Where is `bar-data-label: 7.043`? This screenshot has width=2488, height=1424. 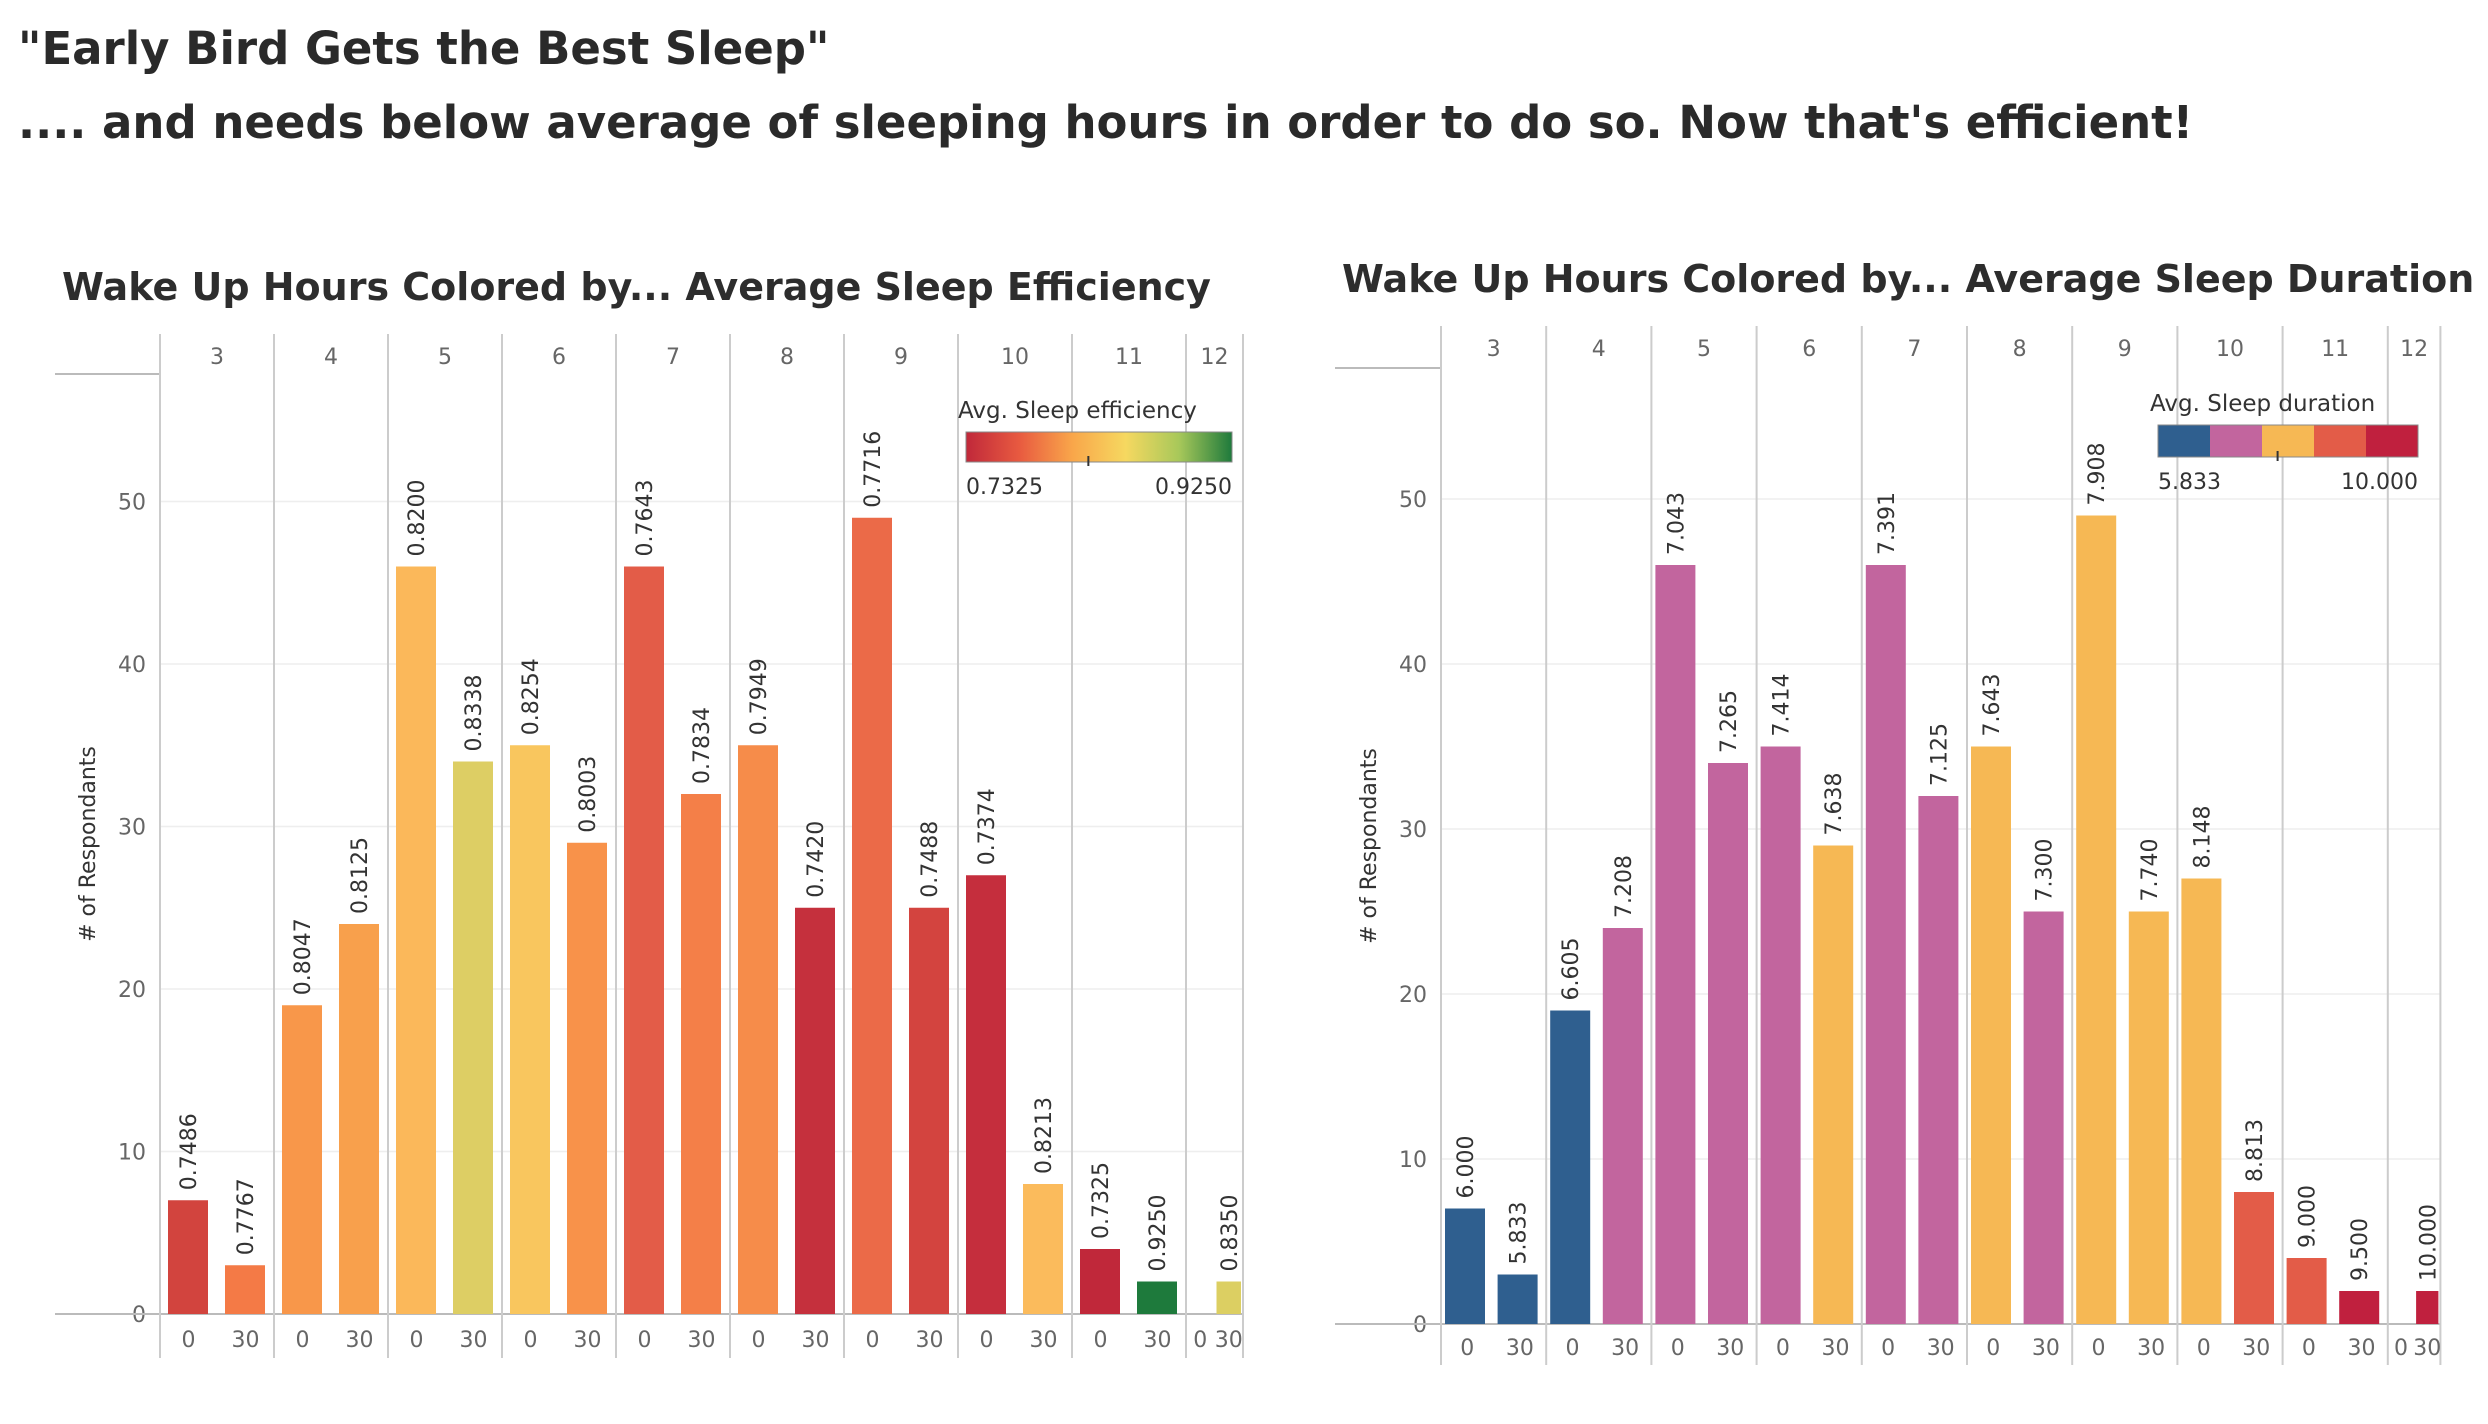 bar-data-label: 7.043 is located at coordinates (1676, 523).